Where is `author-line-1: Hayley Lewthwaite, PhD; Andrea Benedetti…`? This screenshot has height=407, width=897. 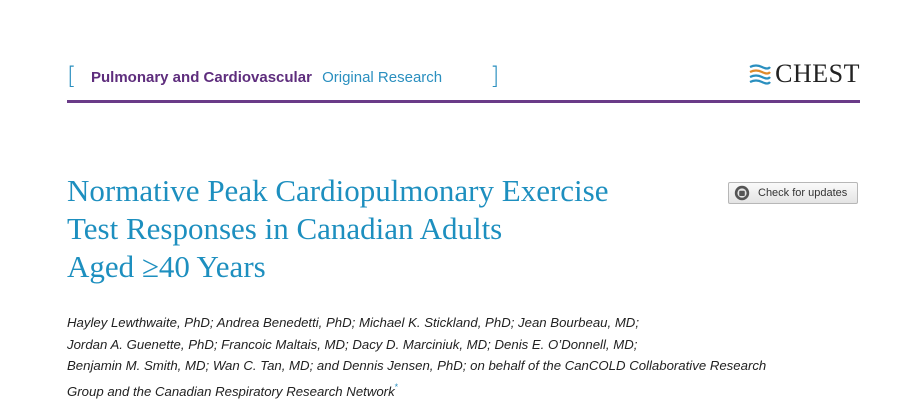
author-line-1: Hayley Lewthwaite, PhD; Andrea Benedetti… is located at coordinates (353, 322).